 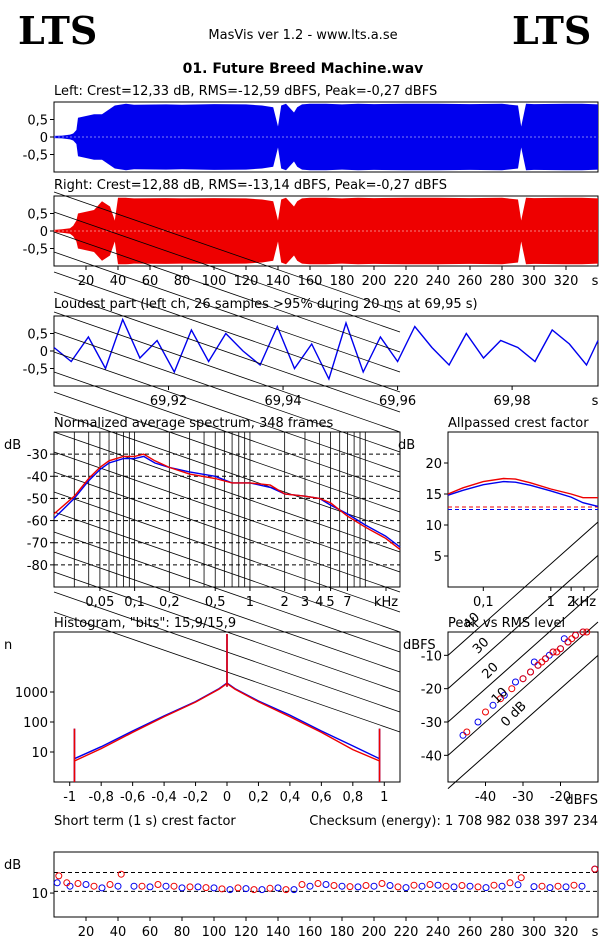 I want to click on histogram-ytick-label: 1000, so click(x=31, y=693).